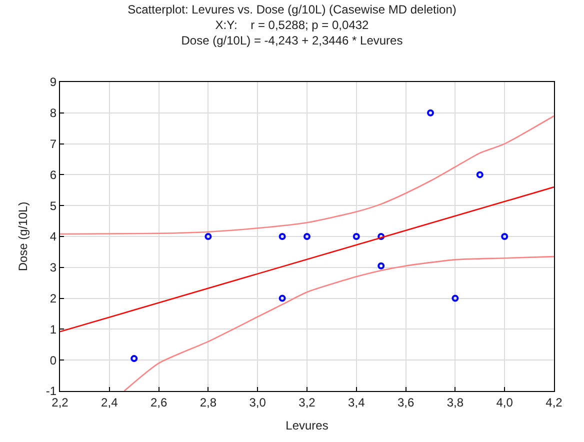 The height and width of the screenshot is (442, 584). Describe the element at coordinates (53, 82) in the screenshot. I see `y-tick-label: 9` at that location.